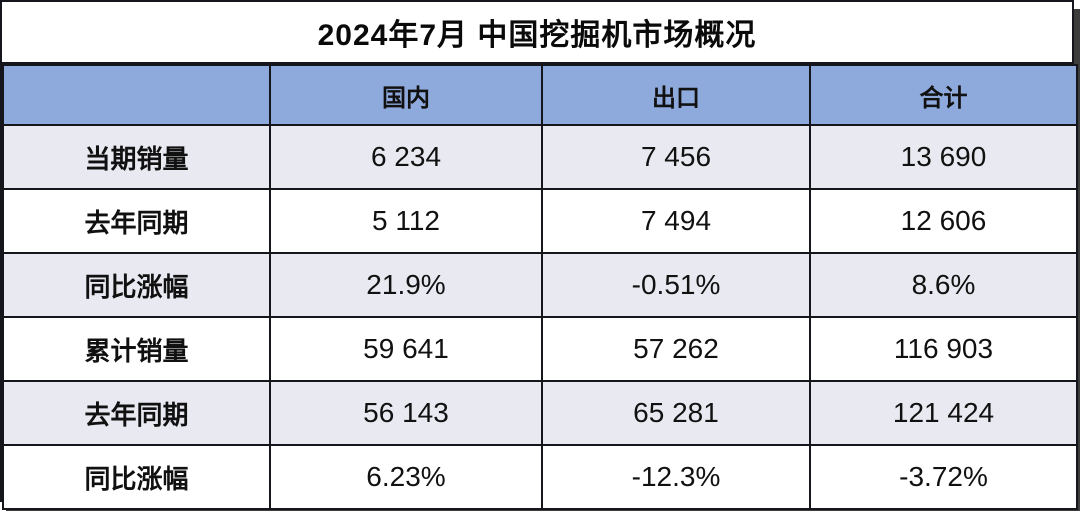  What do you see at coordinates (943, 157) in the screenshot?
I see `cell-total: 13 690` at bounding box center [943, 157].